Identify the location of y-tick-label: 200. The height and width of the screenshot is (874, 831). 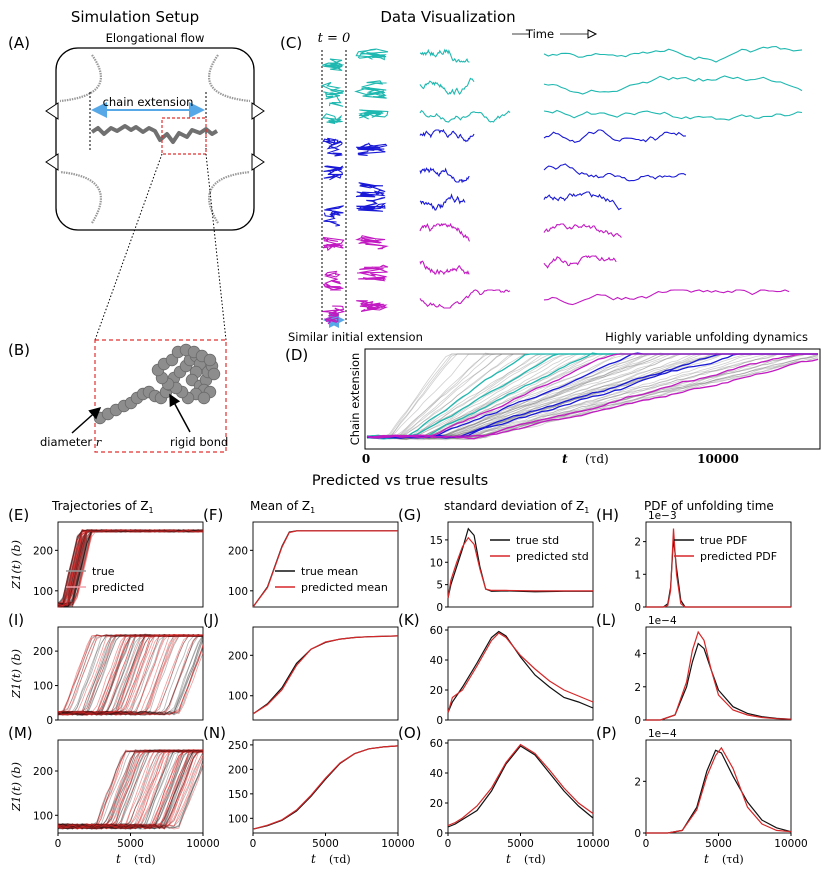
(43, 772).